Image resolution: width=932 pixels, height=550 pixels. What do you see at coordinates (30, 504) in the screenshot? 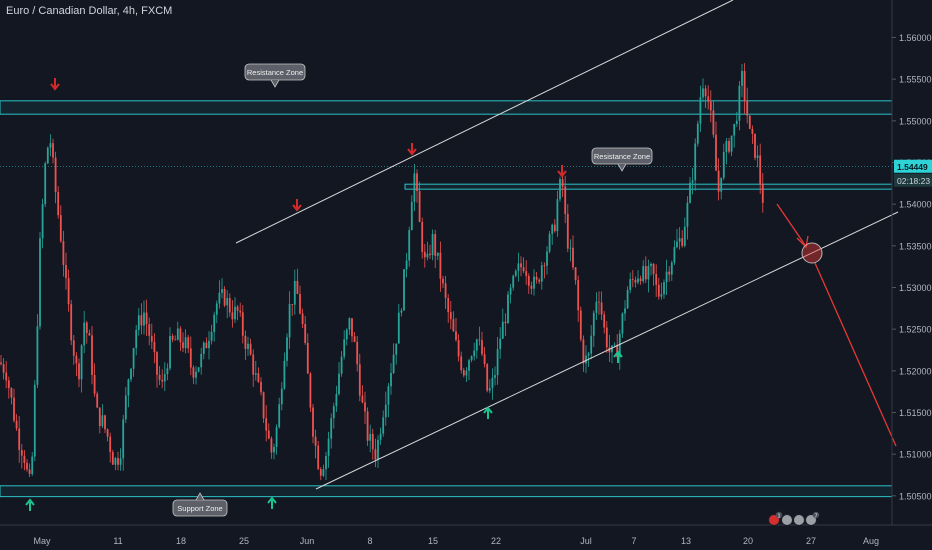
I see `arrow-up-icon` at bounding box center [30, 504].